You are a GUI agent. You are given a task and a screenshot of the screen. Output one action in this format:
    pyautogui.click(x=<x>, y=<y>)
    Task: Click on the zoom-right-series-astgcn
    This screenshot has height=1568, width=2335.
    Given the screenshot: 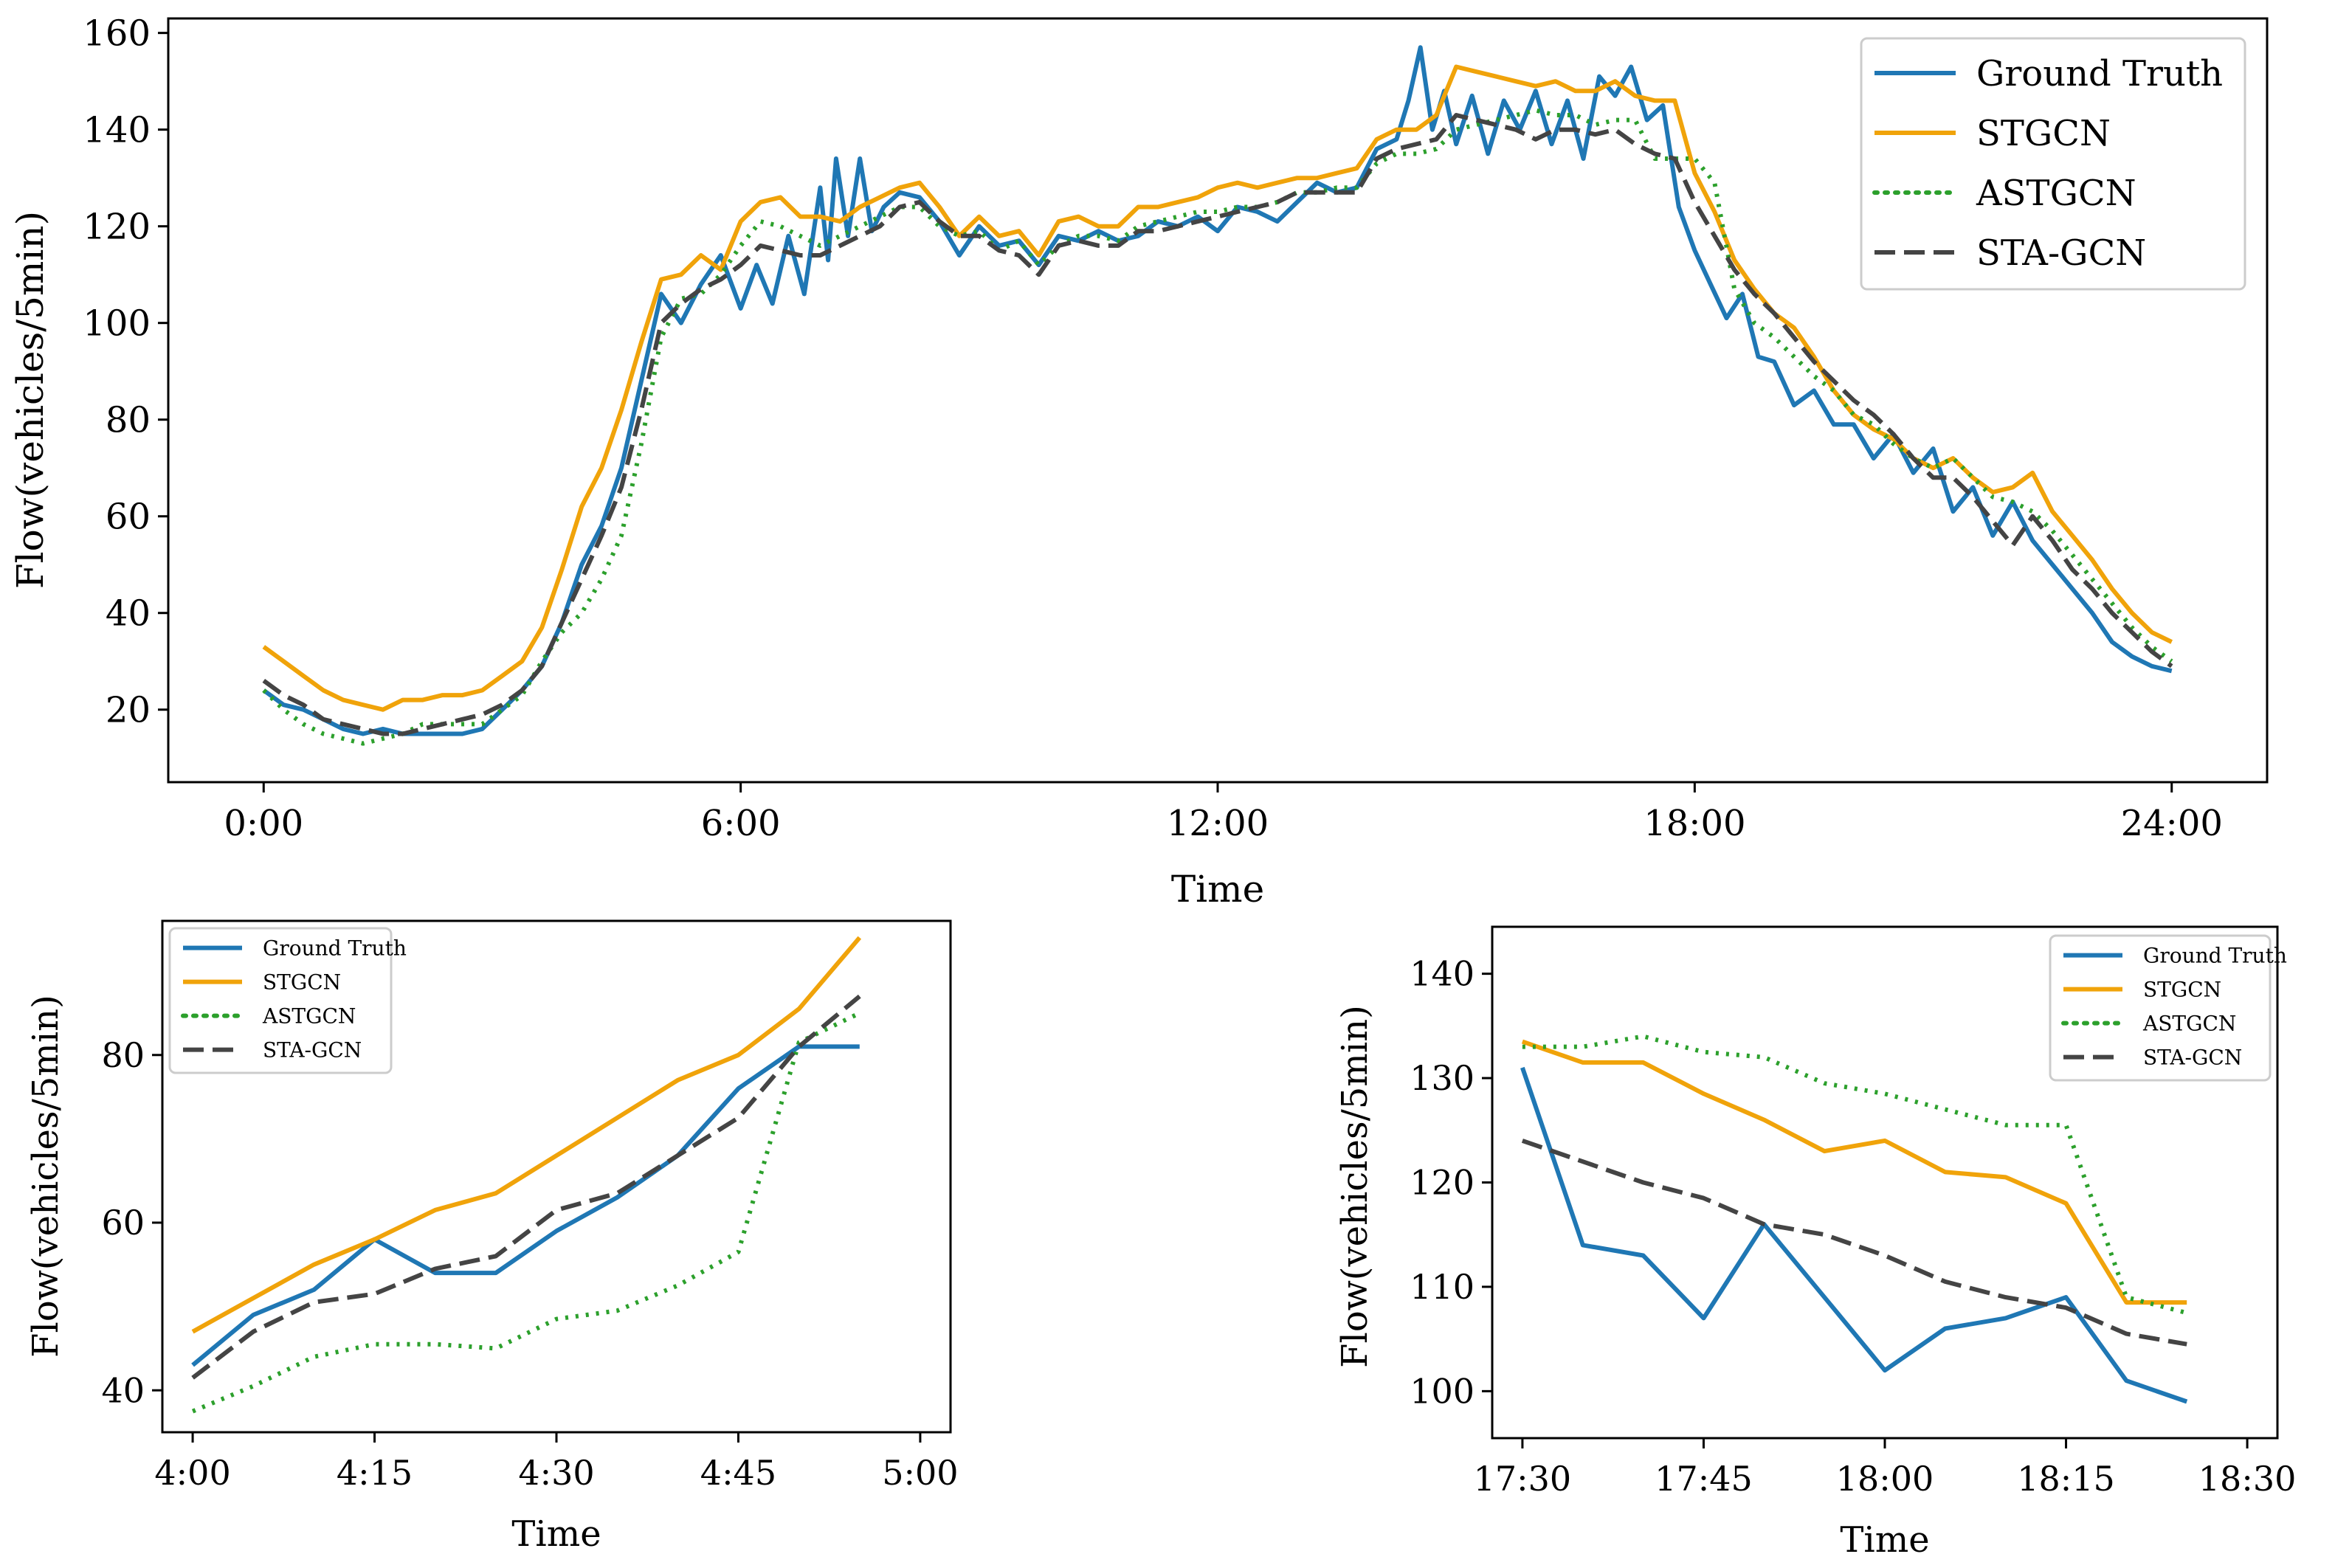 What is the action you would take?
    pyautogui.click(x=1854, y=1175)
    